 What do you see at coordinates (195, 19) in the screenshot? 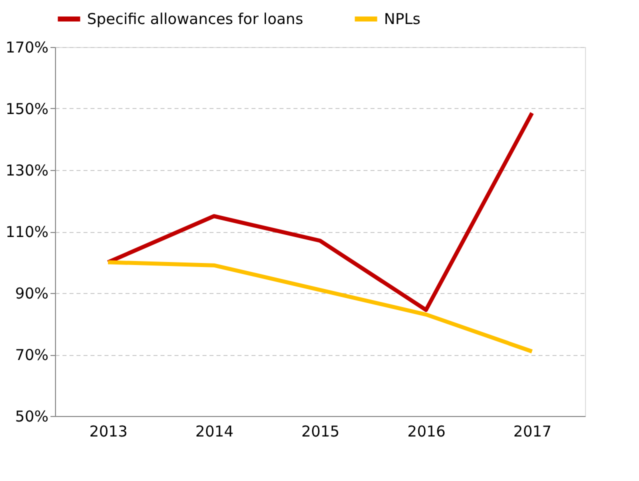
I see `legend-label: Specific allowances for loans` at bounding box center [195, 19].